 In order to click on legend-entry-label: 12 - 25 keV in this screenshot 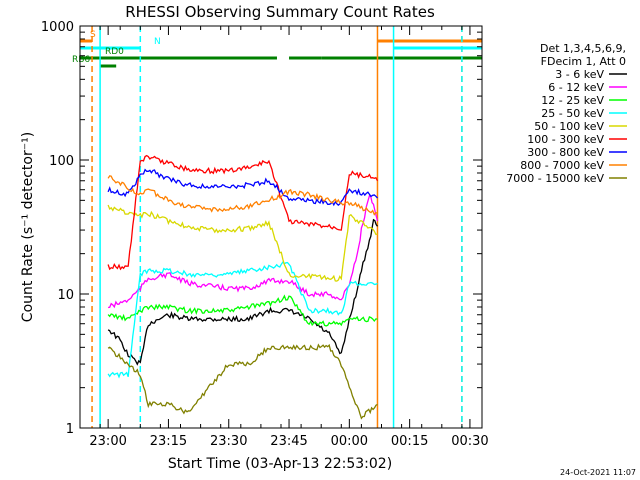, I will do `click(572, 100)`.